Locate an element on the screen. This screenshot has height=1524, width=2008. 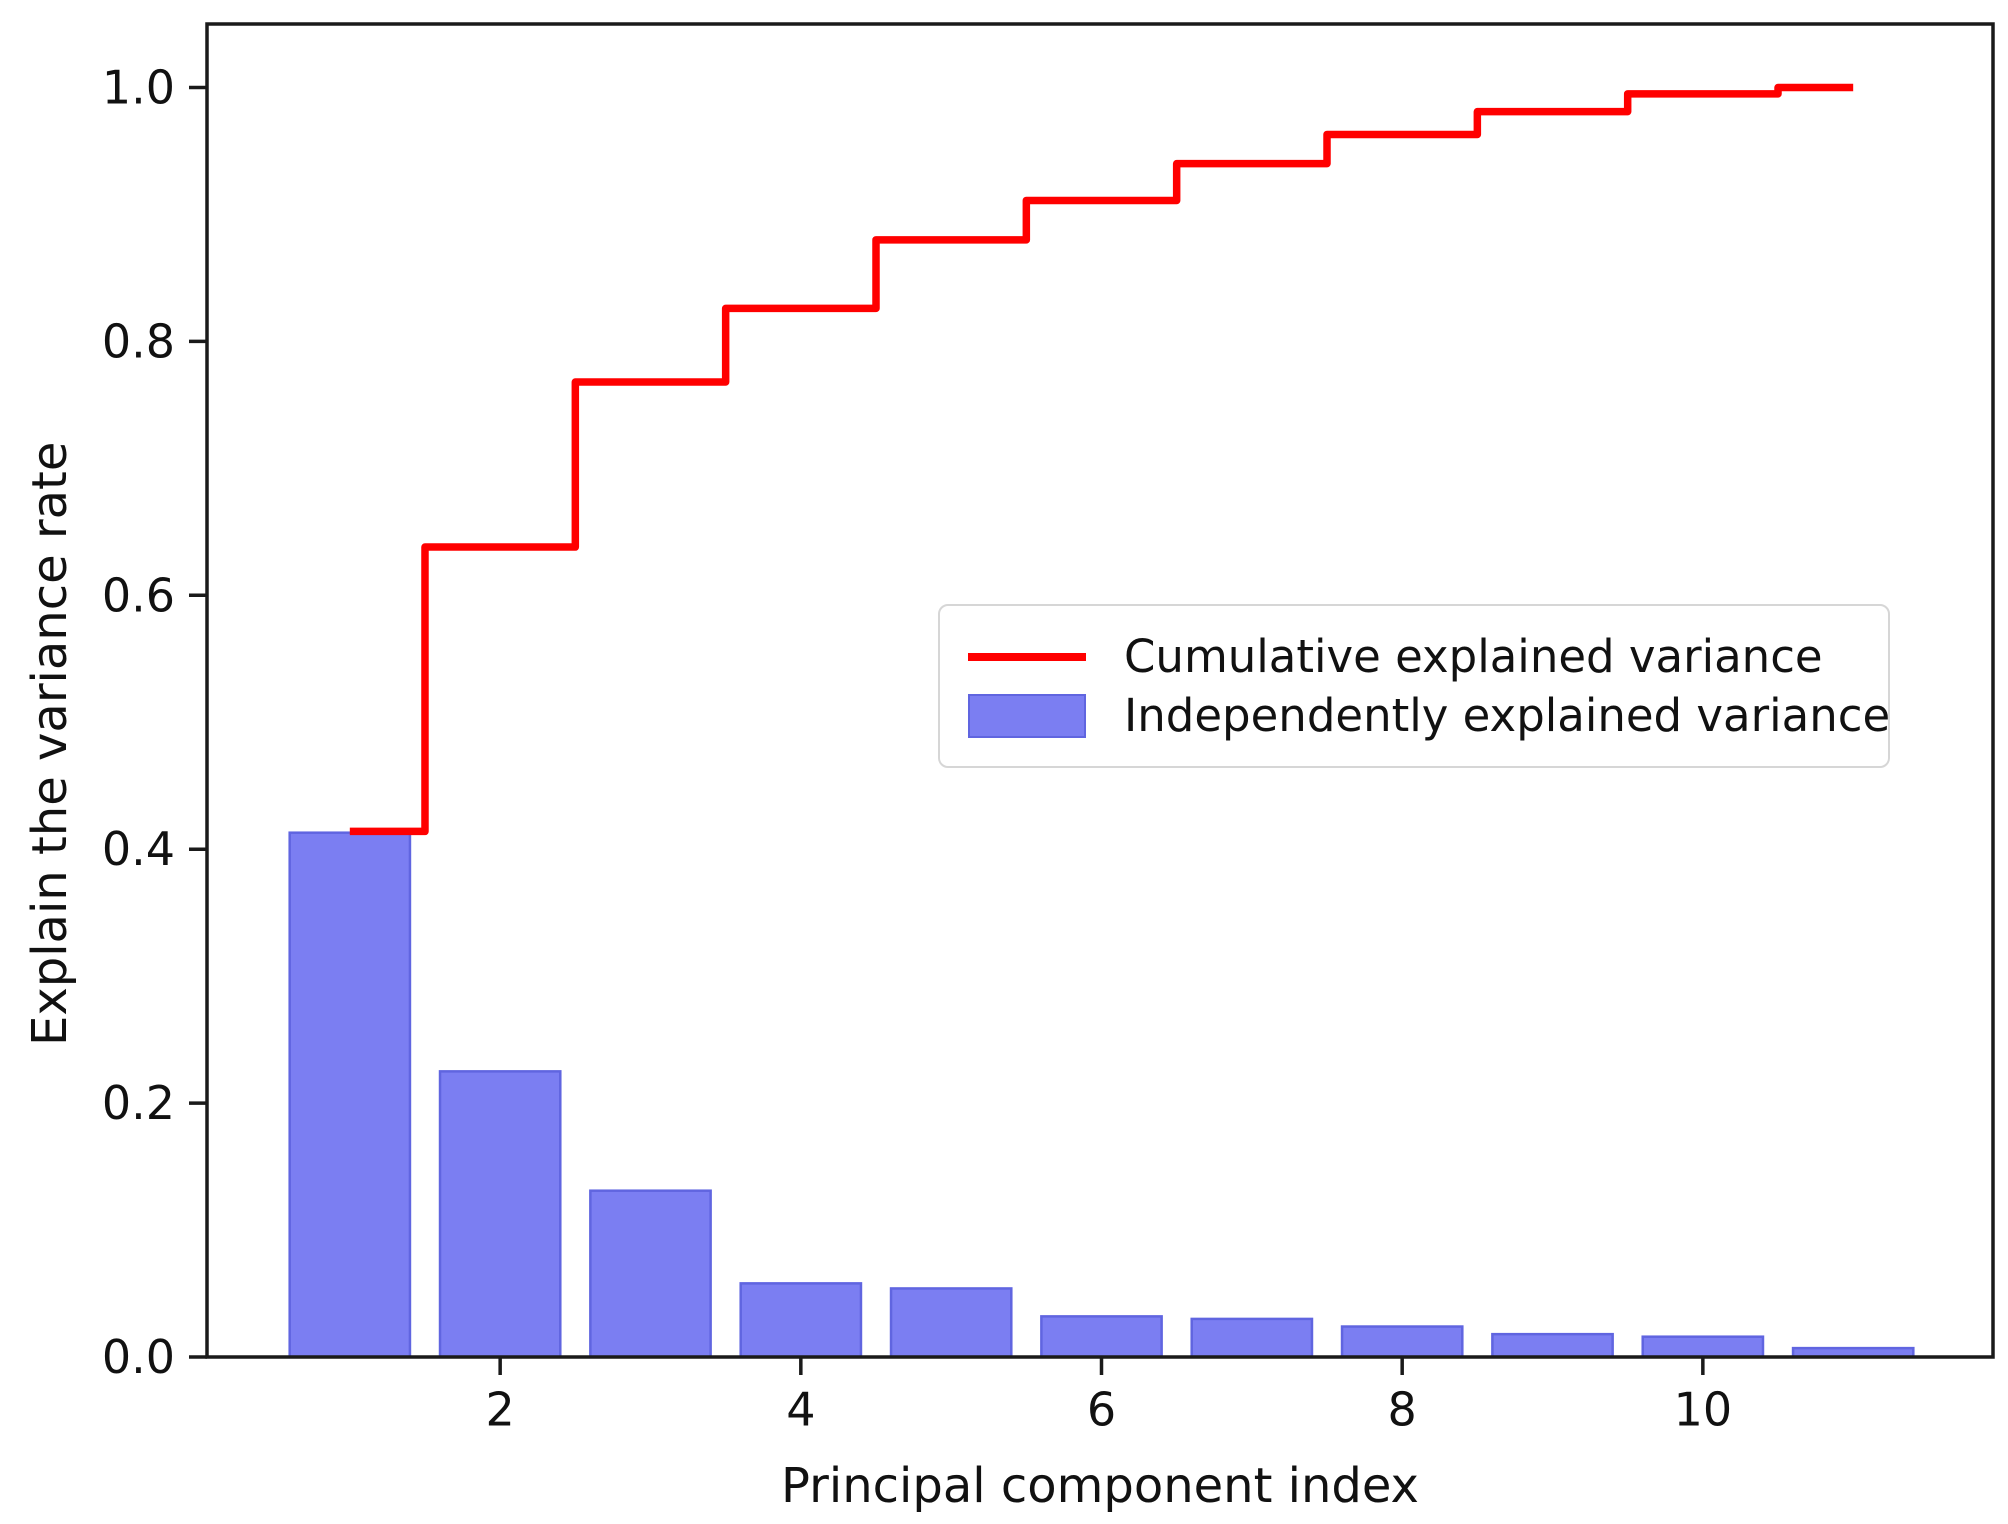
x-tick-label: 6 is located at coordinates (1101, 1409).